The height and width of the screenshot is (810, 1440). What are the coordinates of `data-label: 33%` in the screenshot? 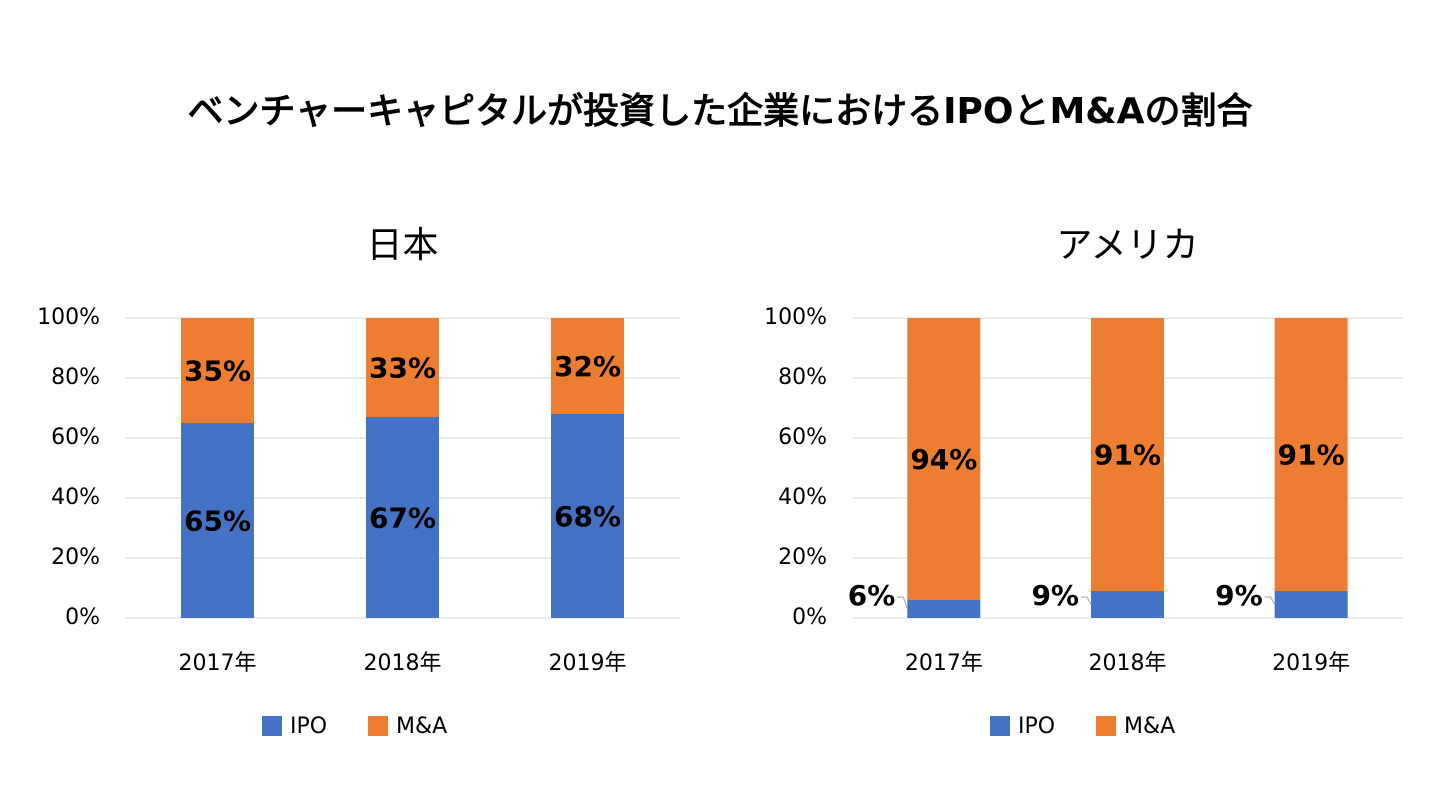 It's located at (402, 368).